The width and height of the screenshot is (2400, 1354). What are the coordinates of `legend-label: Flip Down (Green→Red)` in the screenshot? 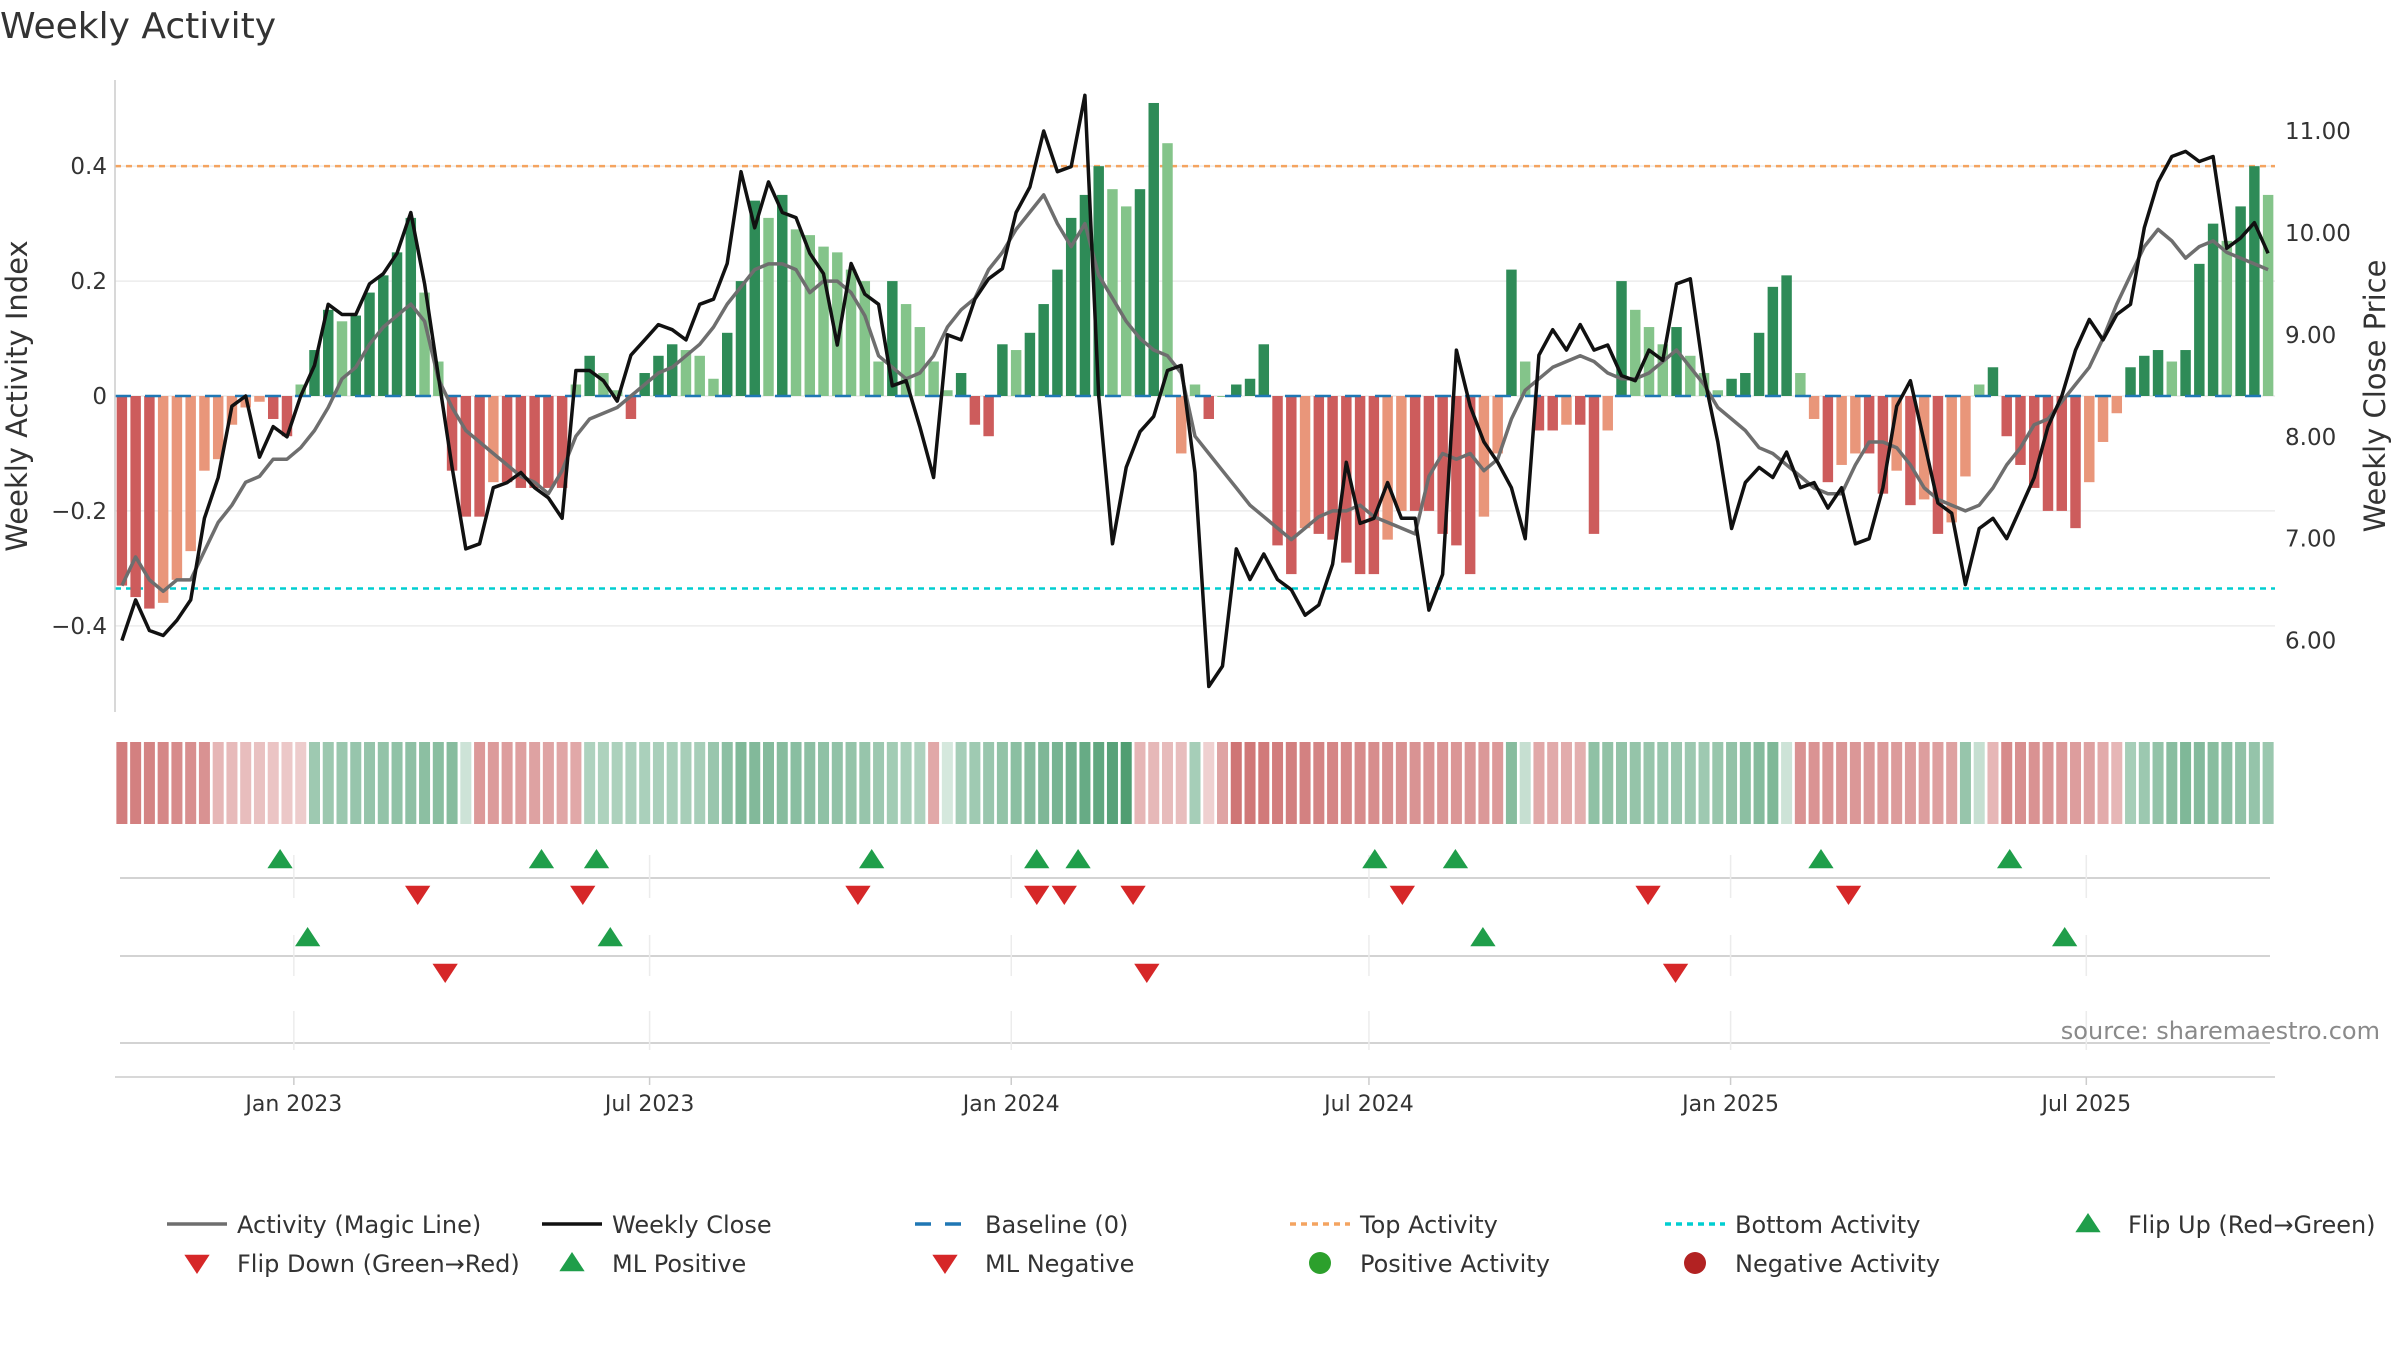 It's located at (378, 1264).